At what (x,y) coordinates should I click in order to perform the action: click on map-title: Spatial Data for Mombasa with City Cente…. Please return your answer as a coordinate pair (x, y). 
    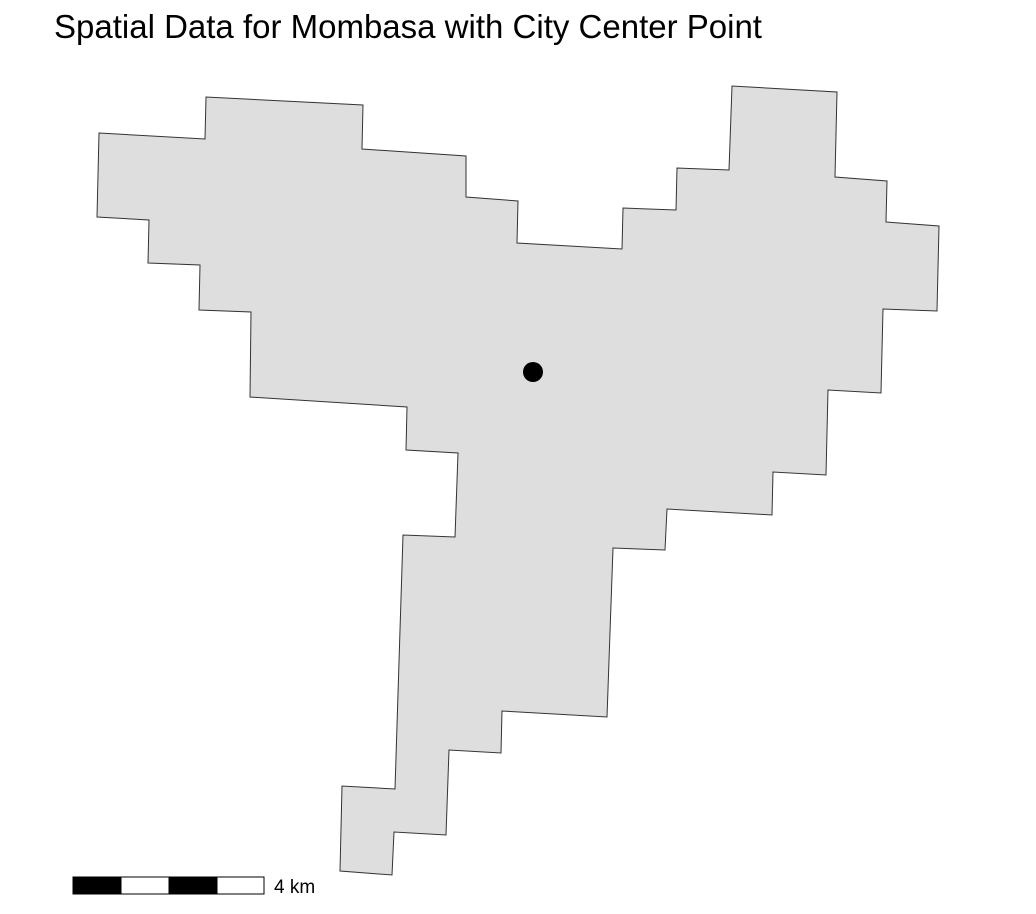
    Looking at the image, I should click on (408, 26).